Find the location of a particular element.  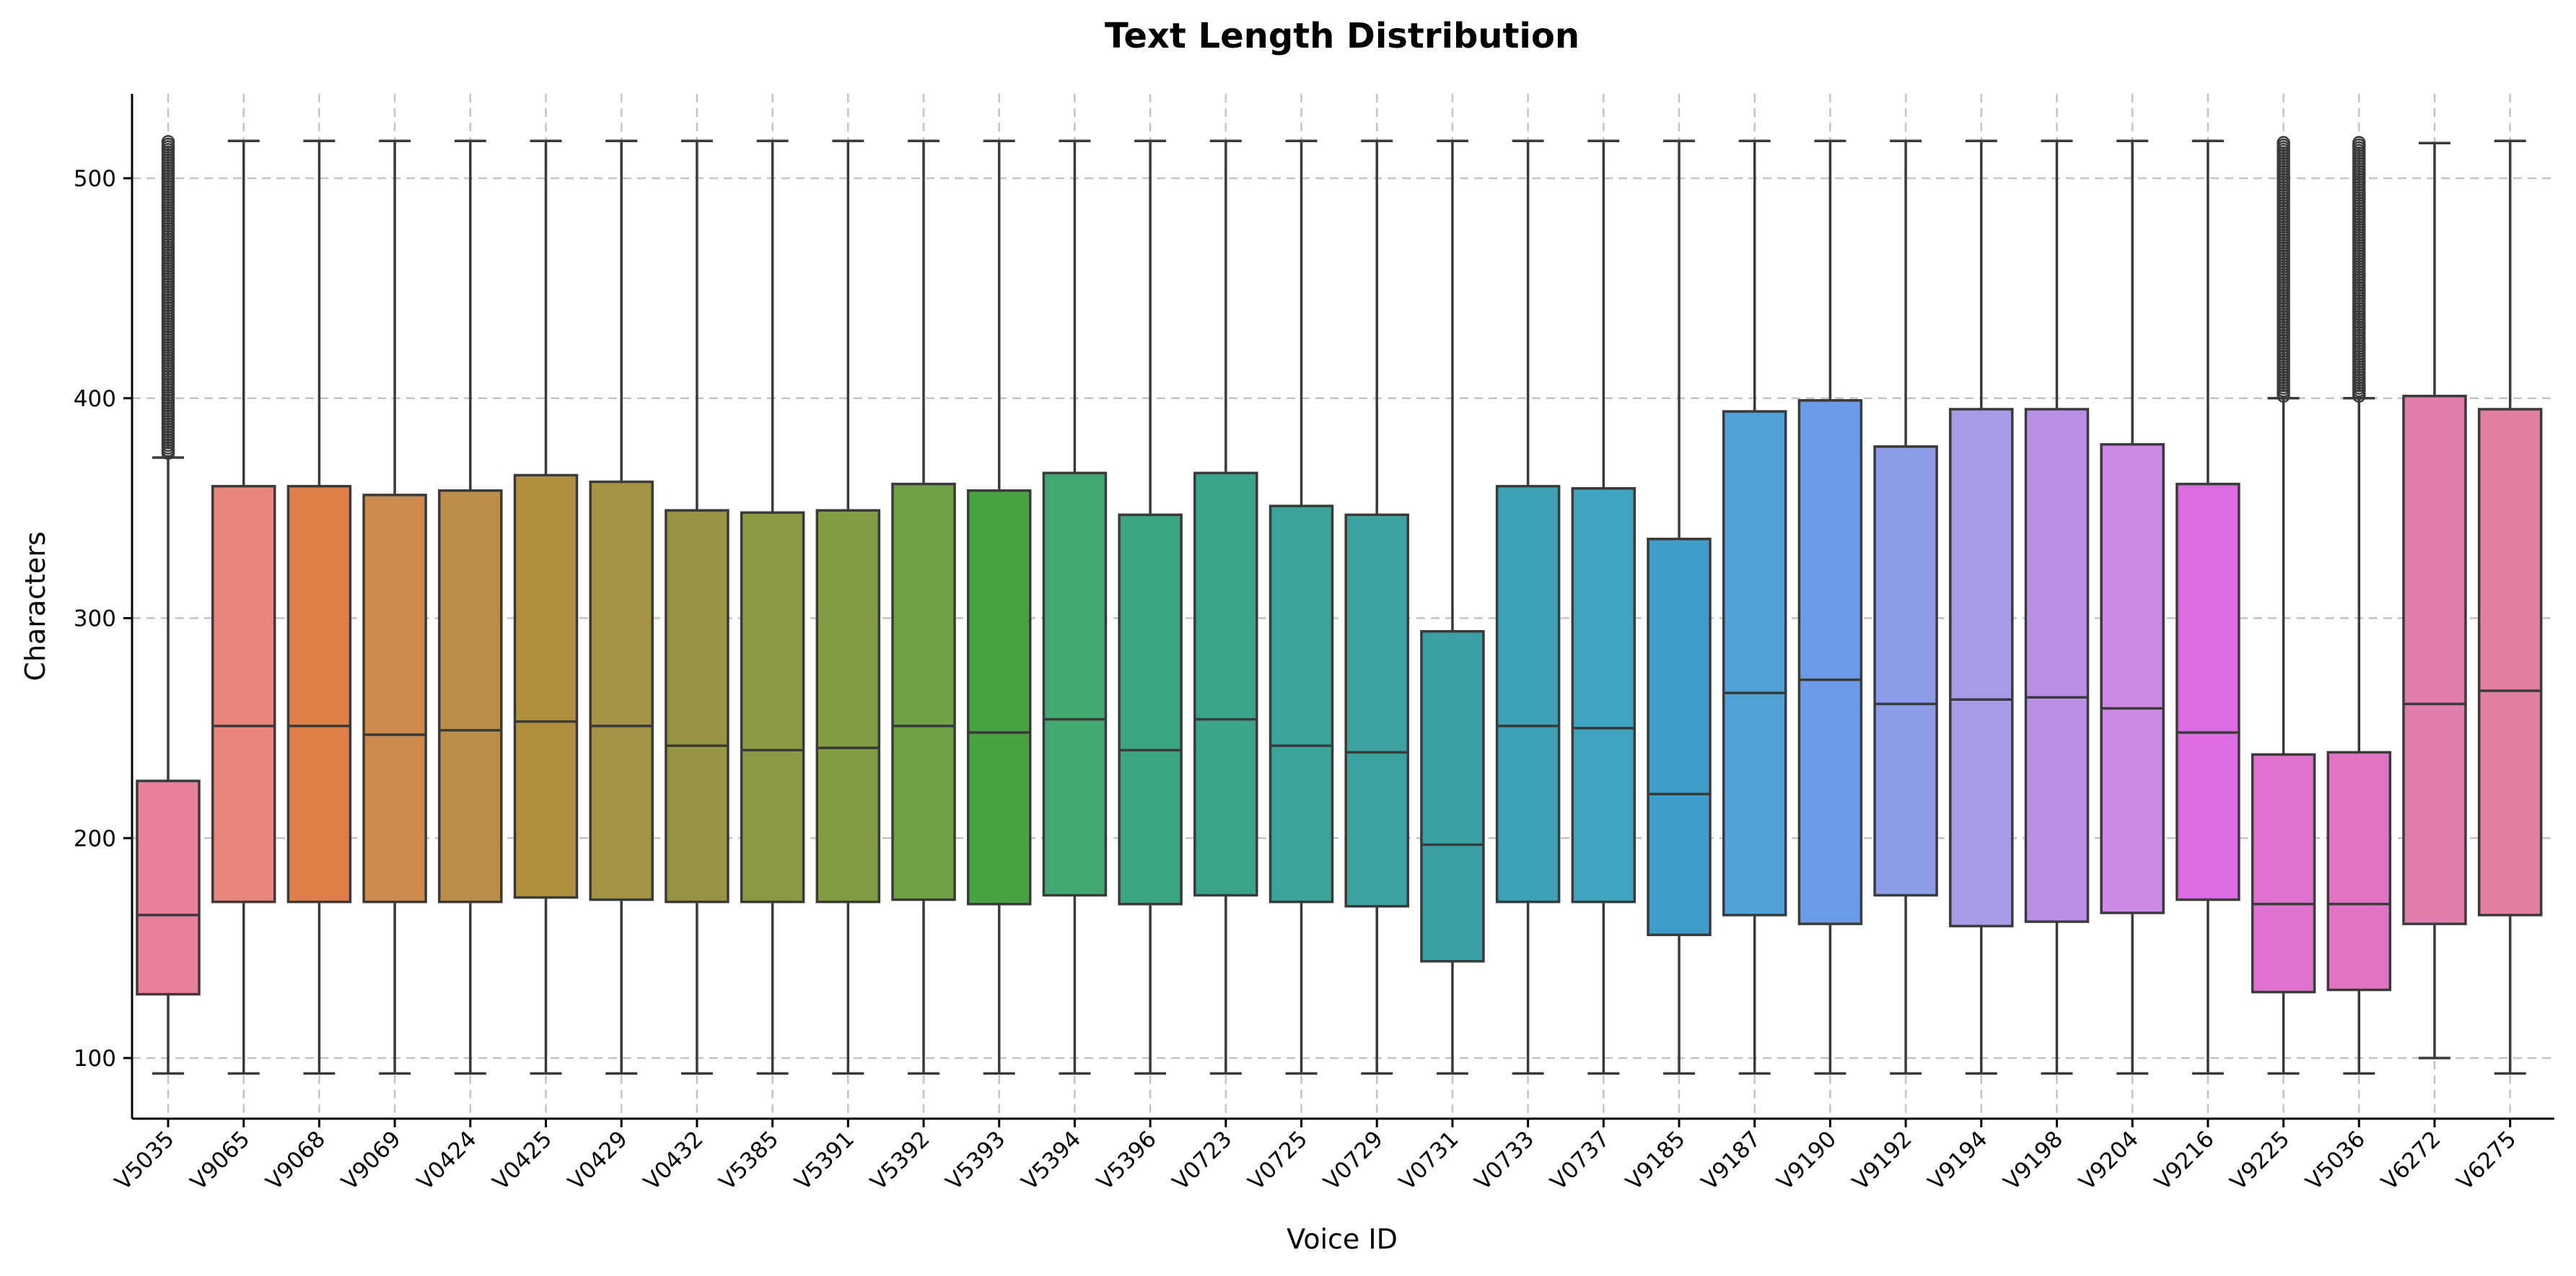

box-V9068 is located at coordinates (319, 607).